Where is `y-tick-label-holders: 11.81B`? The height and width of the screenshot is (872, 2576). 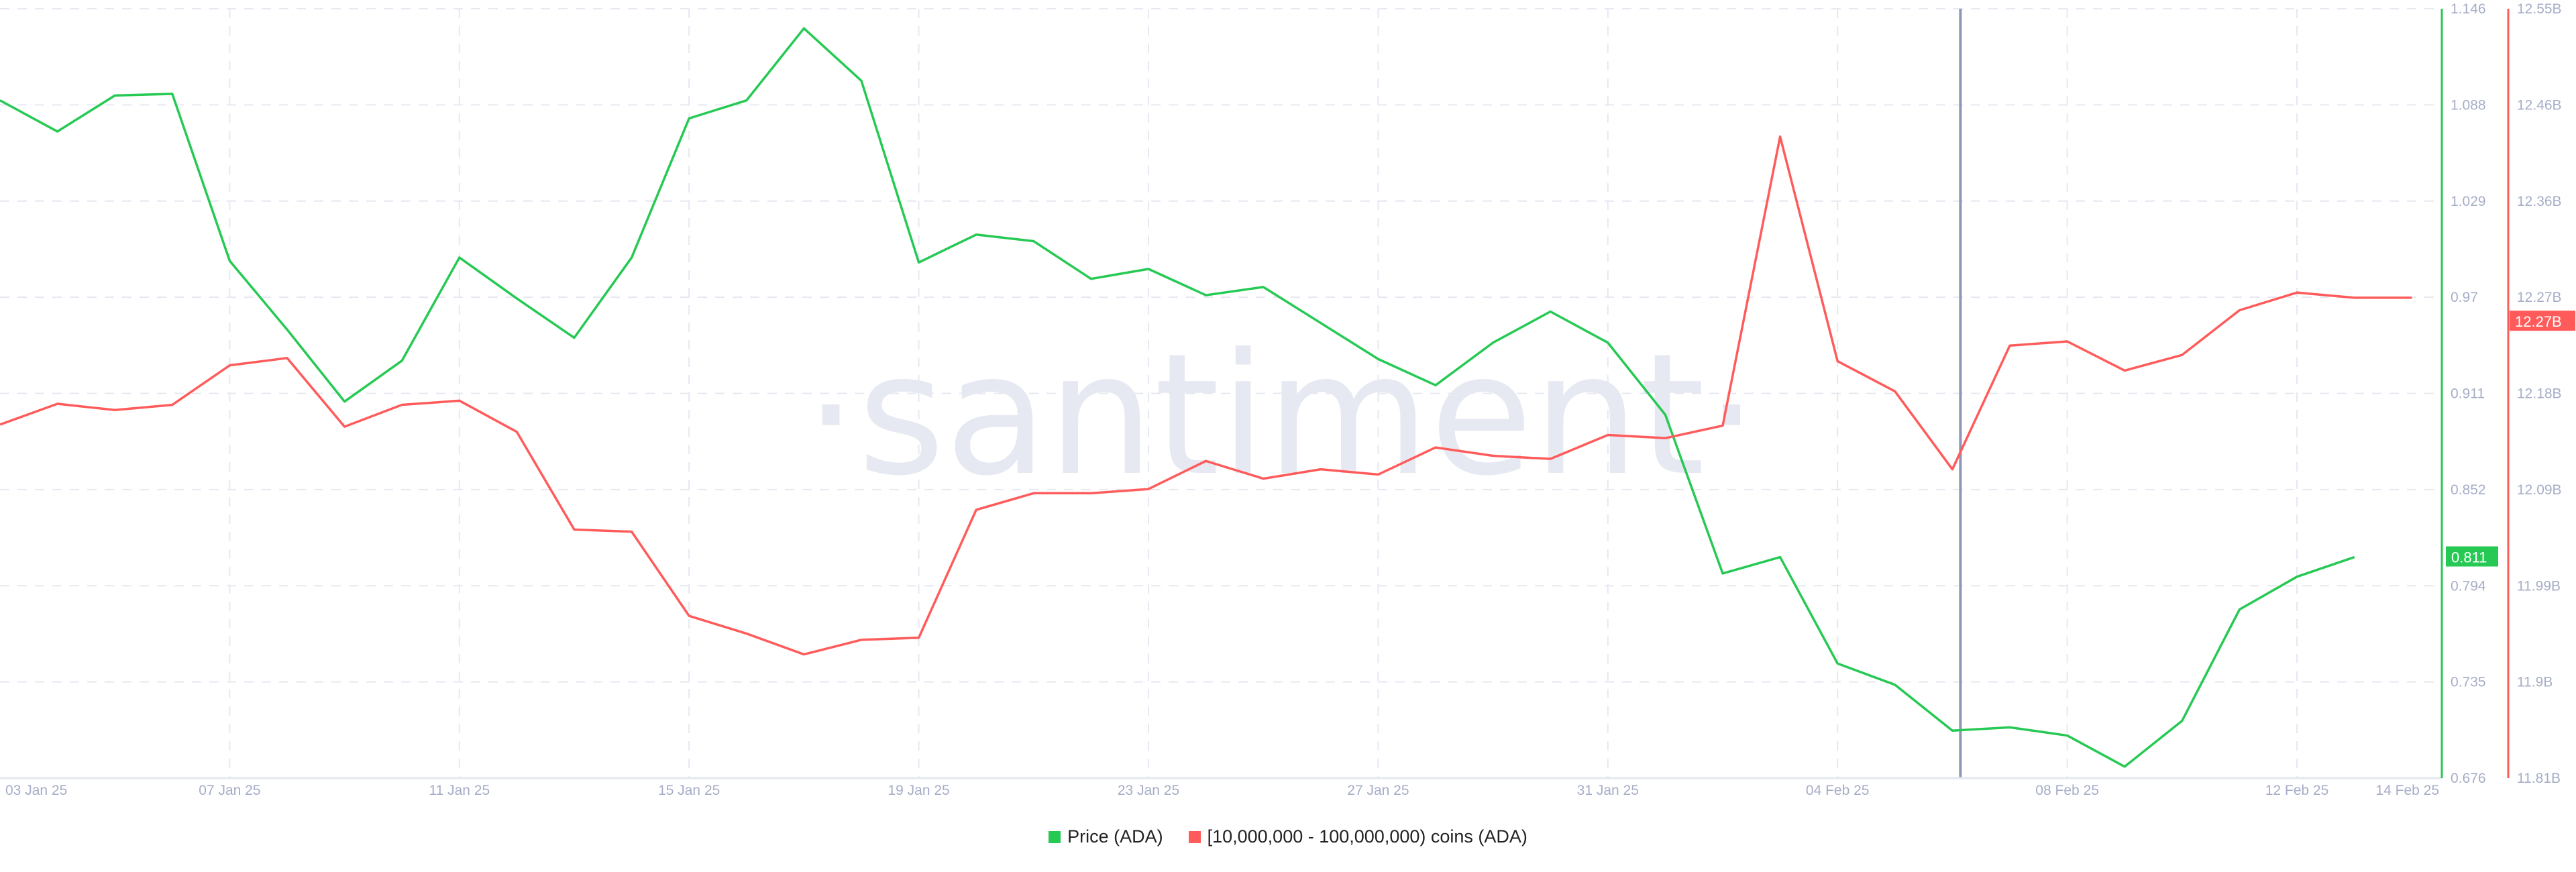
y-tick-label-holders: 11.81B is located at coordinates (2539, 778).